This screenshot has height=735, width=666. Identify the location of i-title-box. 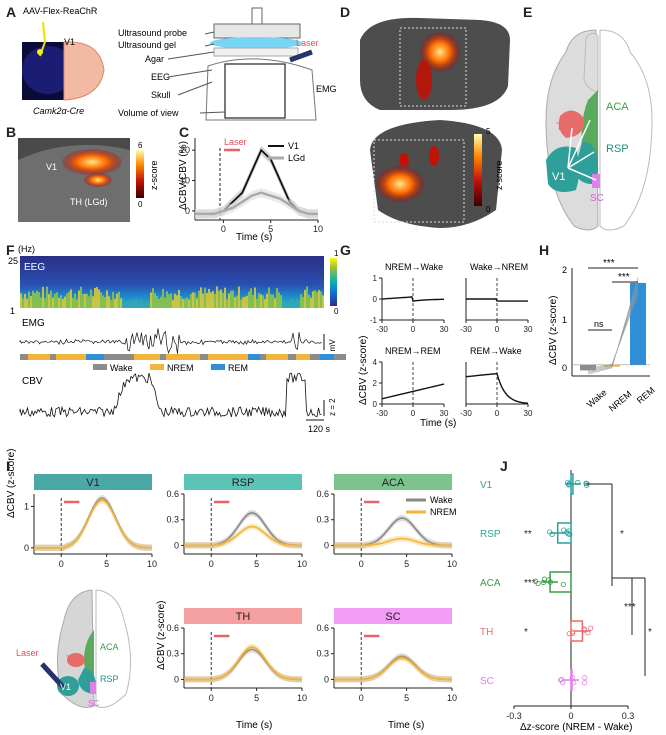
(243, 616).